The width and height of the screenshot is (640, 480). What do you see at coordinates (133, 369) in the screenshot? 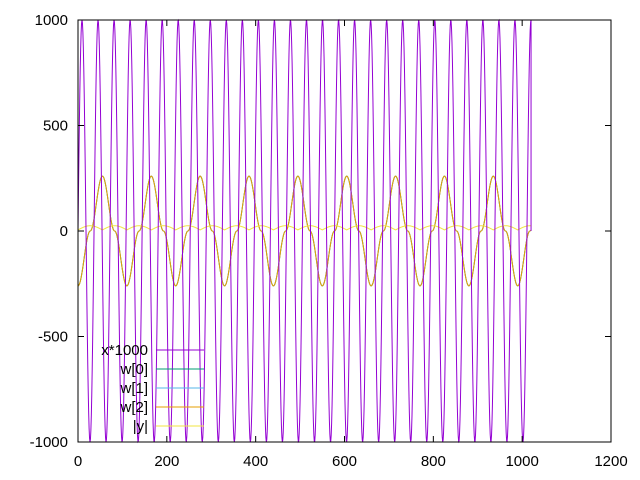
I see `legend-label: w[0]` at bounding box center [133, 369].